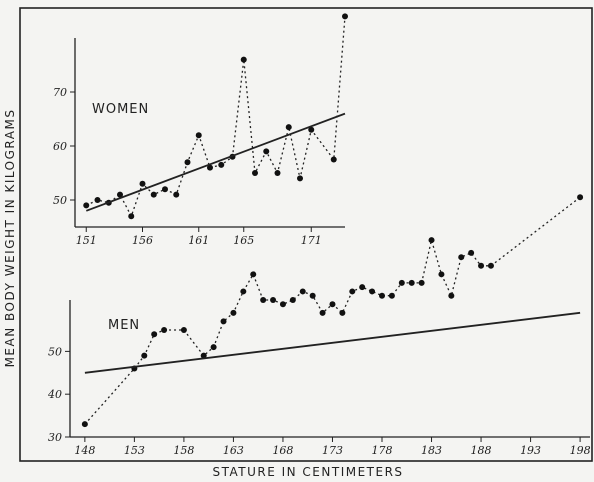 This screenshot has width=594, height=482. I want to click on men-x-tick-label: 168, so click(282, 450).